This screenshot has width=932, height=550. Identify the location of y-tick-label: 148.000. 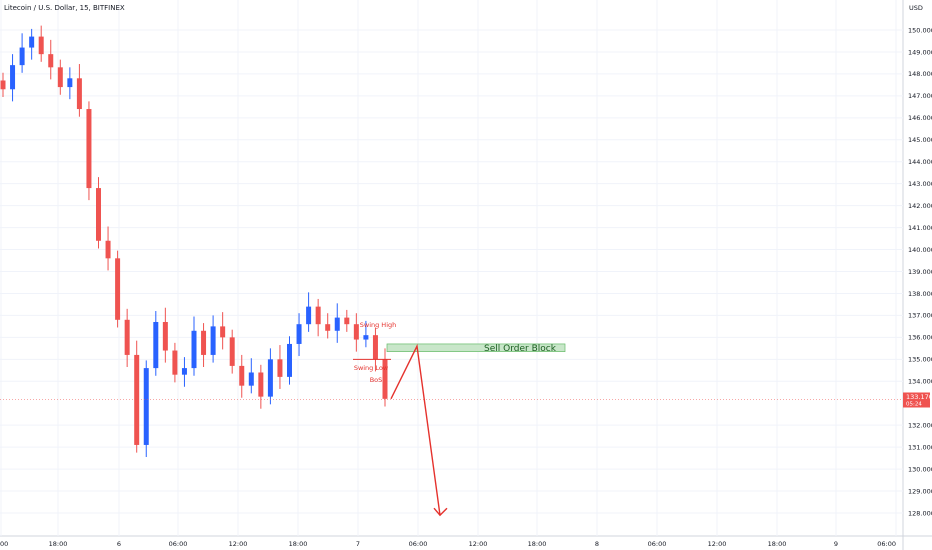
(920, 74).